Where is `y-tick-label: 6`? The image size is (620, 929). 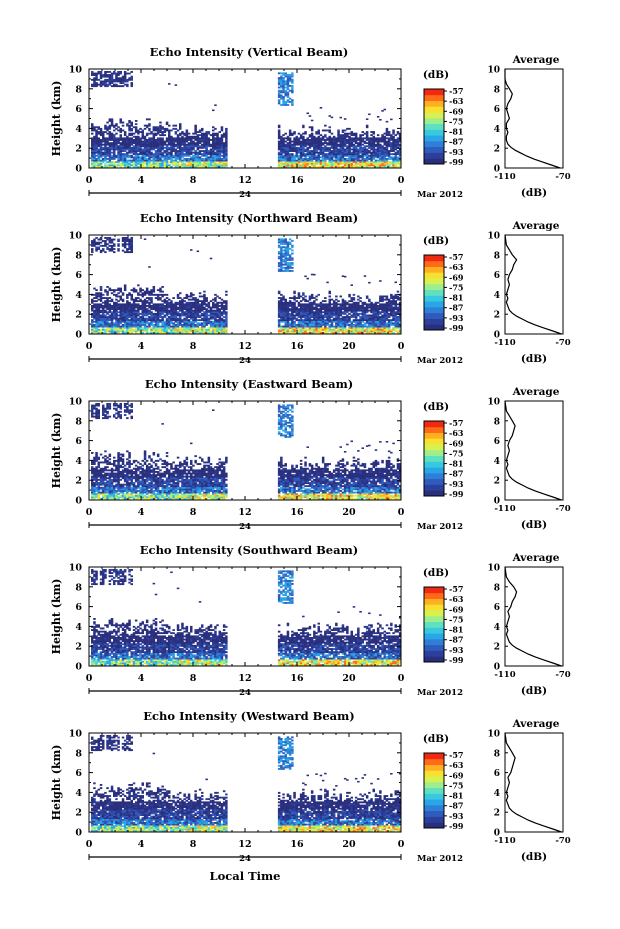 y-tick-label: 6 is located at coordinates (78, 109).